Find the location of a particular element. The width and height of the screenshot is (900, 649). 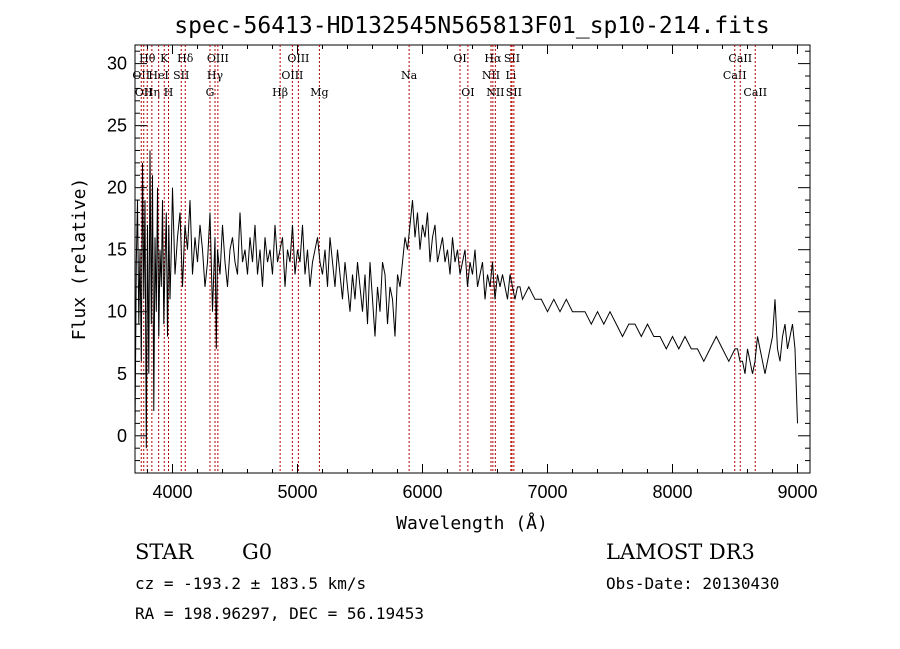

x-tick-label: 7000 is located at coordinates (547, 492).